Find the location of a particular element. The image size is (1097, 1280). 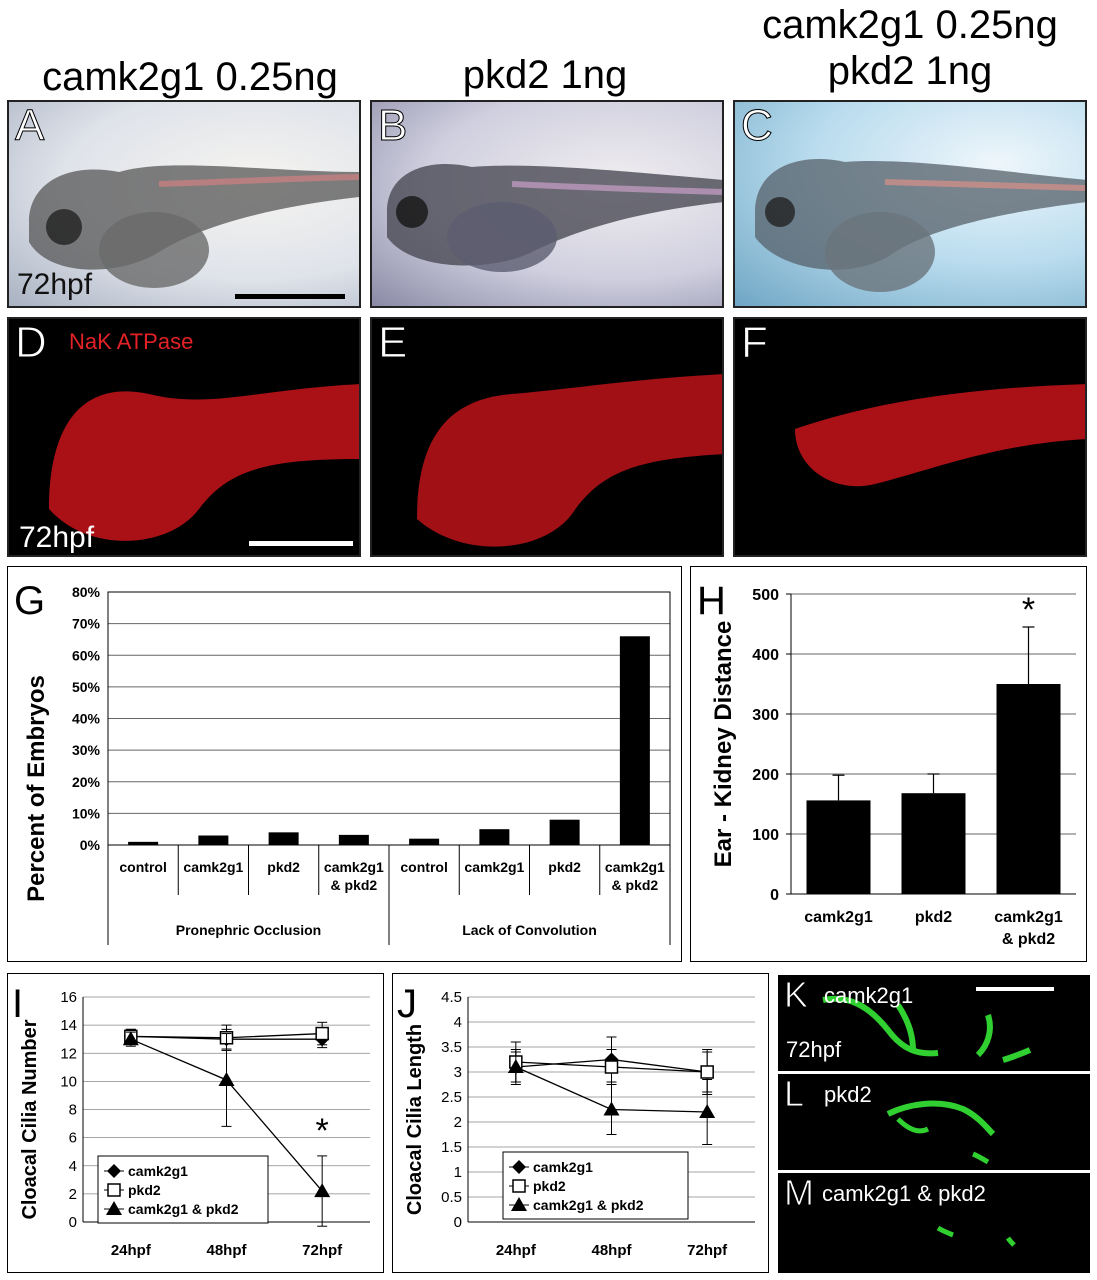

panel-letter-l: L is located at coordinates (794, 1094).